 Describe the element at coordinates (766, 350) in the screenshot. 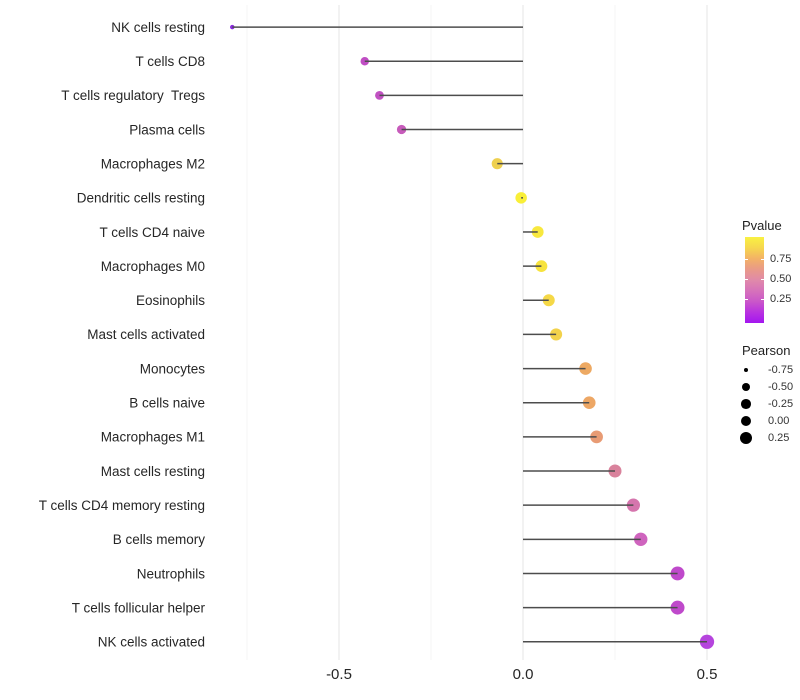

I see `pearson-legend-title: Pearson` at that location.